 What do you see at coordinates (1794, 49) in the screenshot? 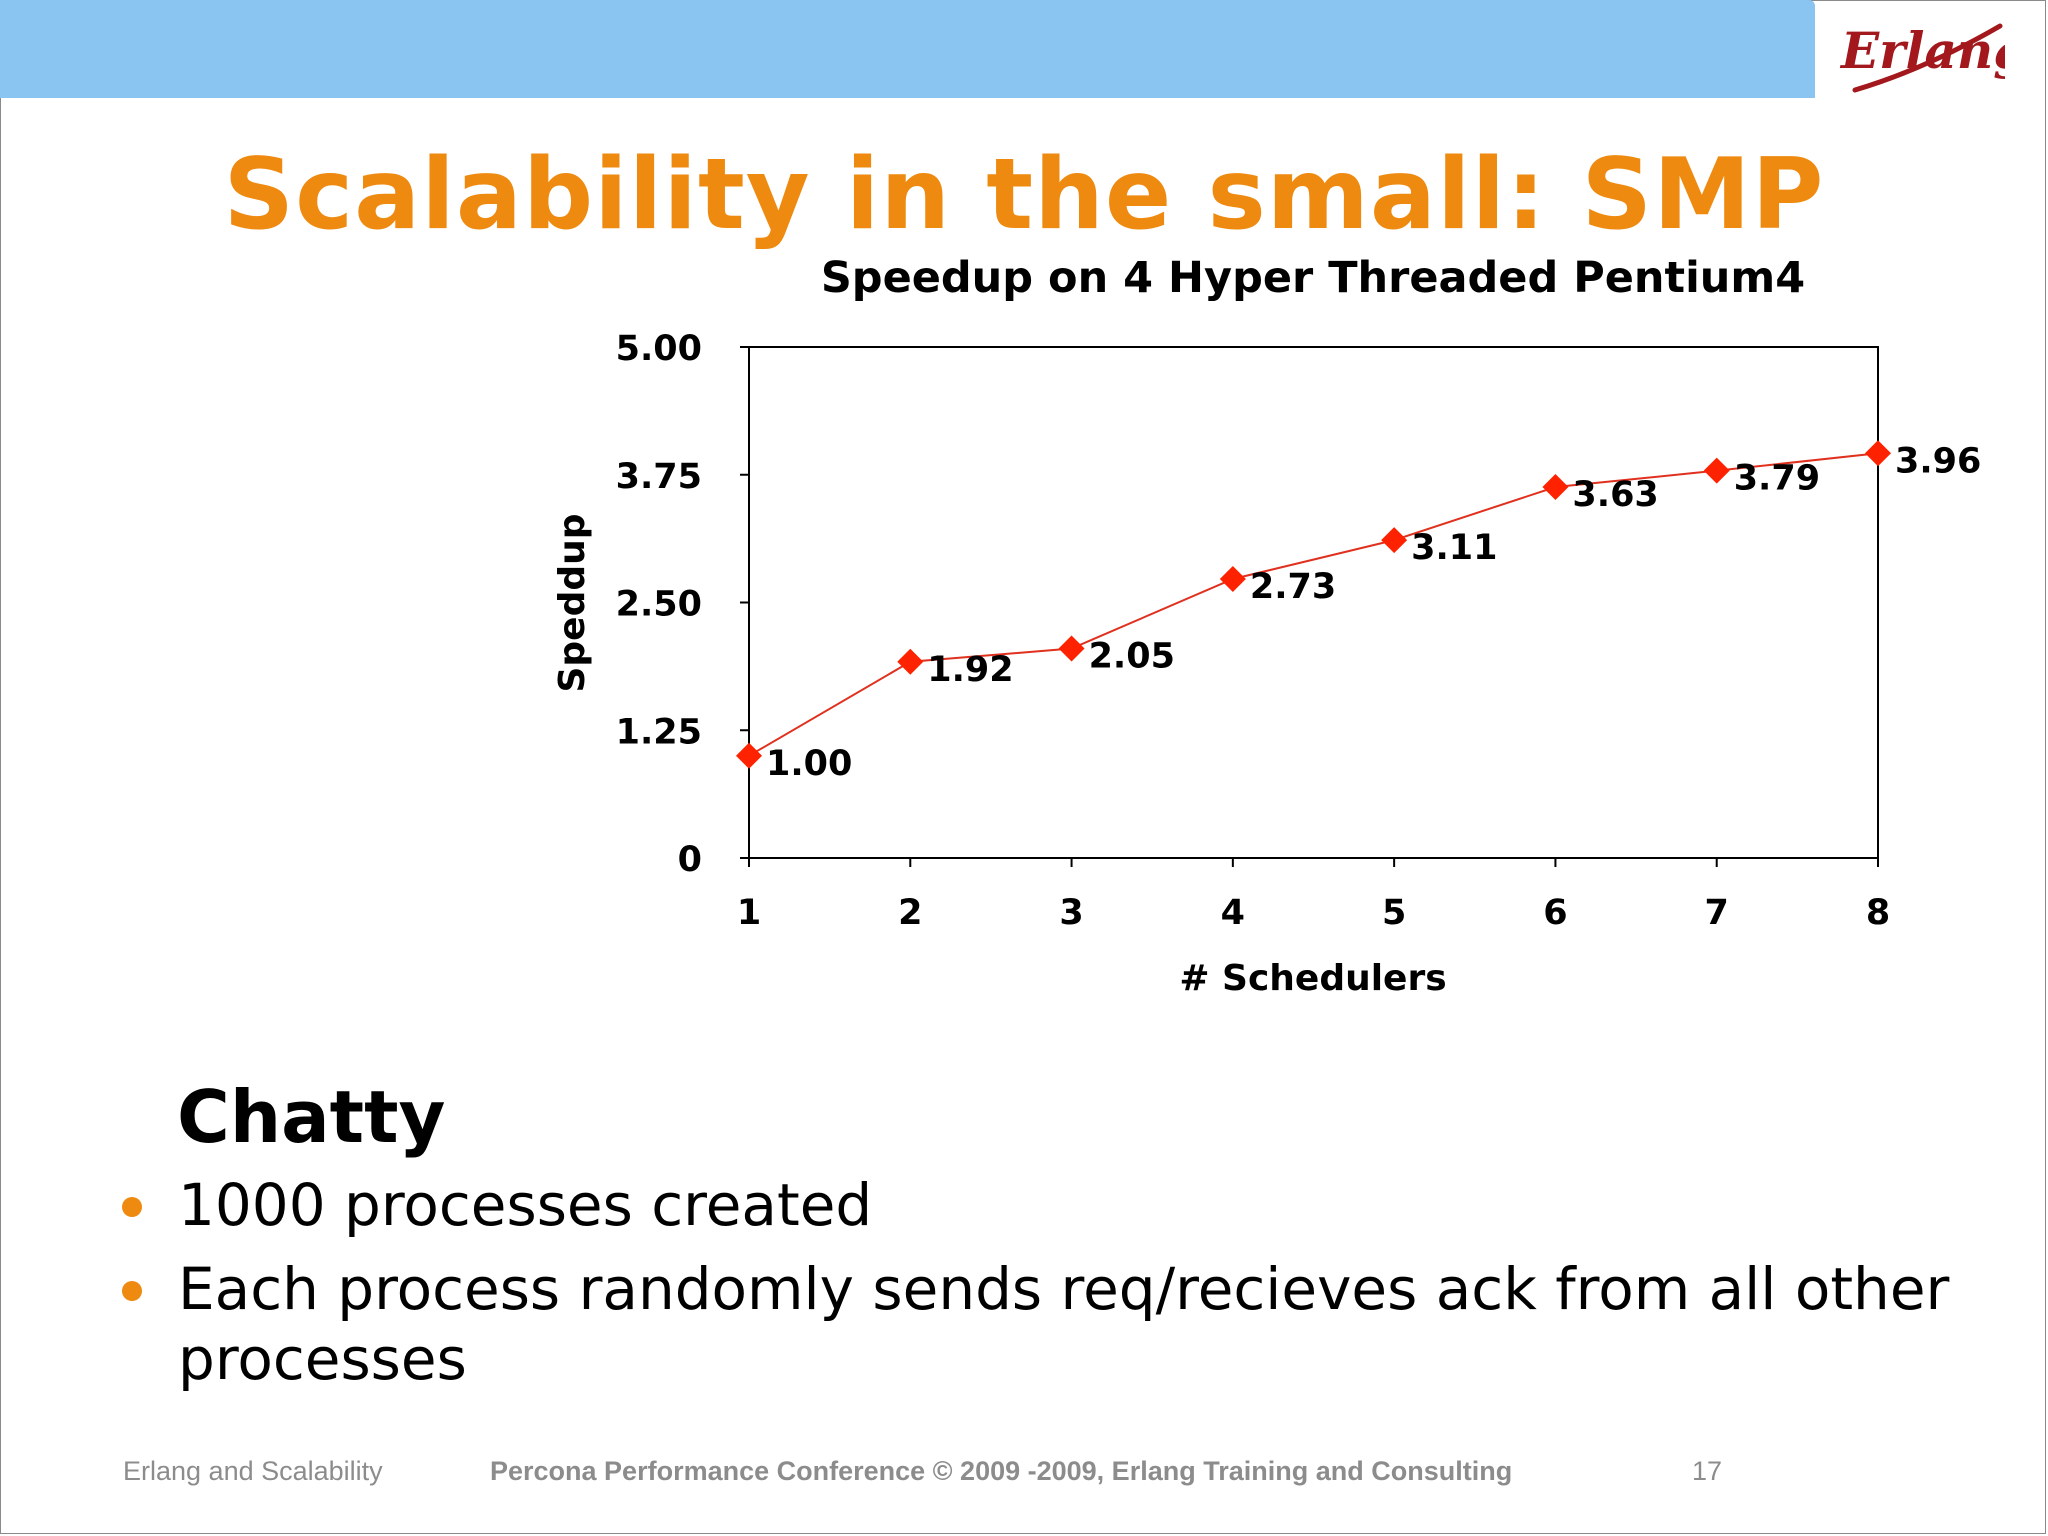
I see `header-band-curve` at bounding box center [1794, 49].